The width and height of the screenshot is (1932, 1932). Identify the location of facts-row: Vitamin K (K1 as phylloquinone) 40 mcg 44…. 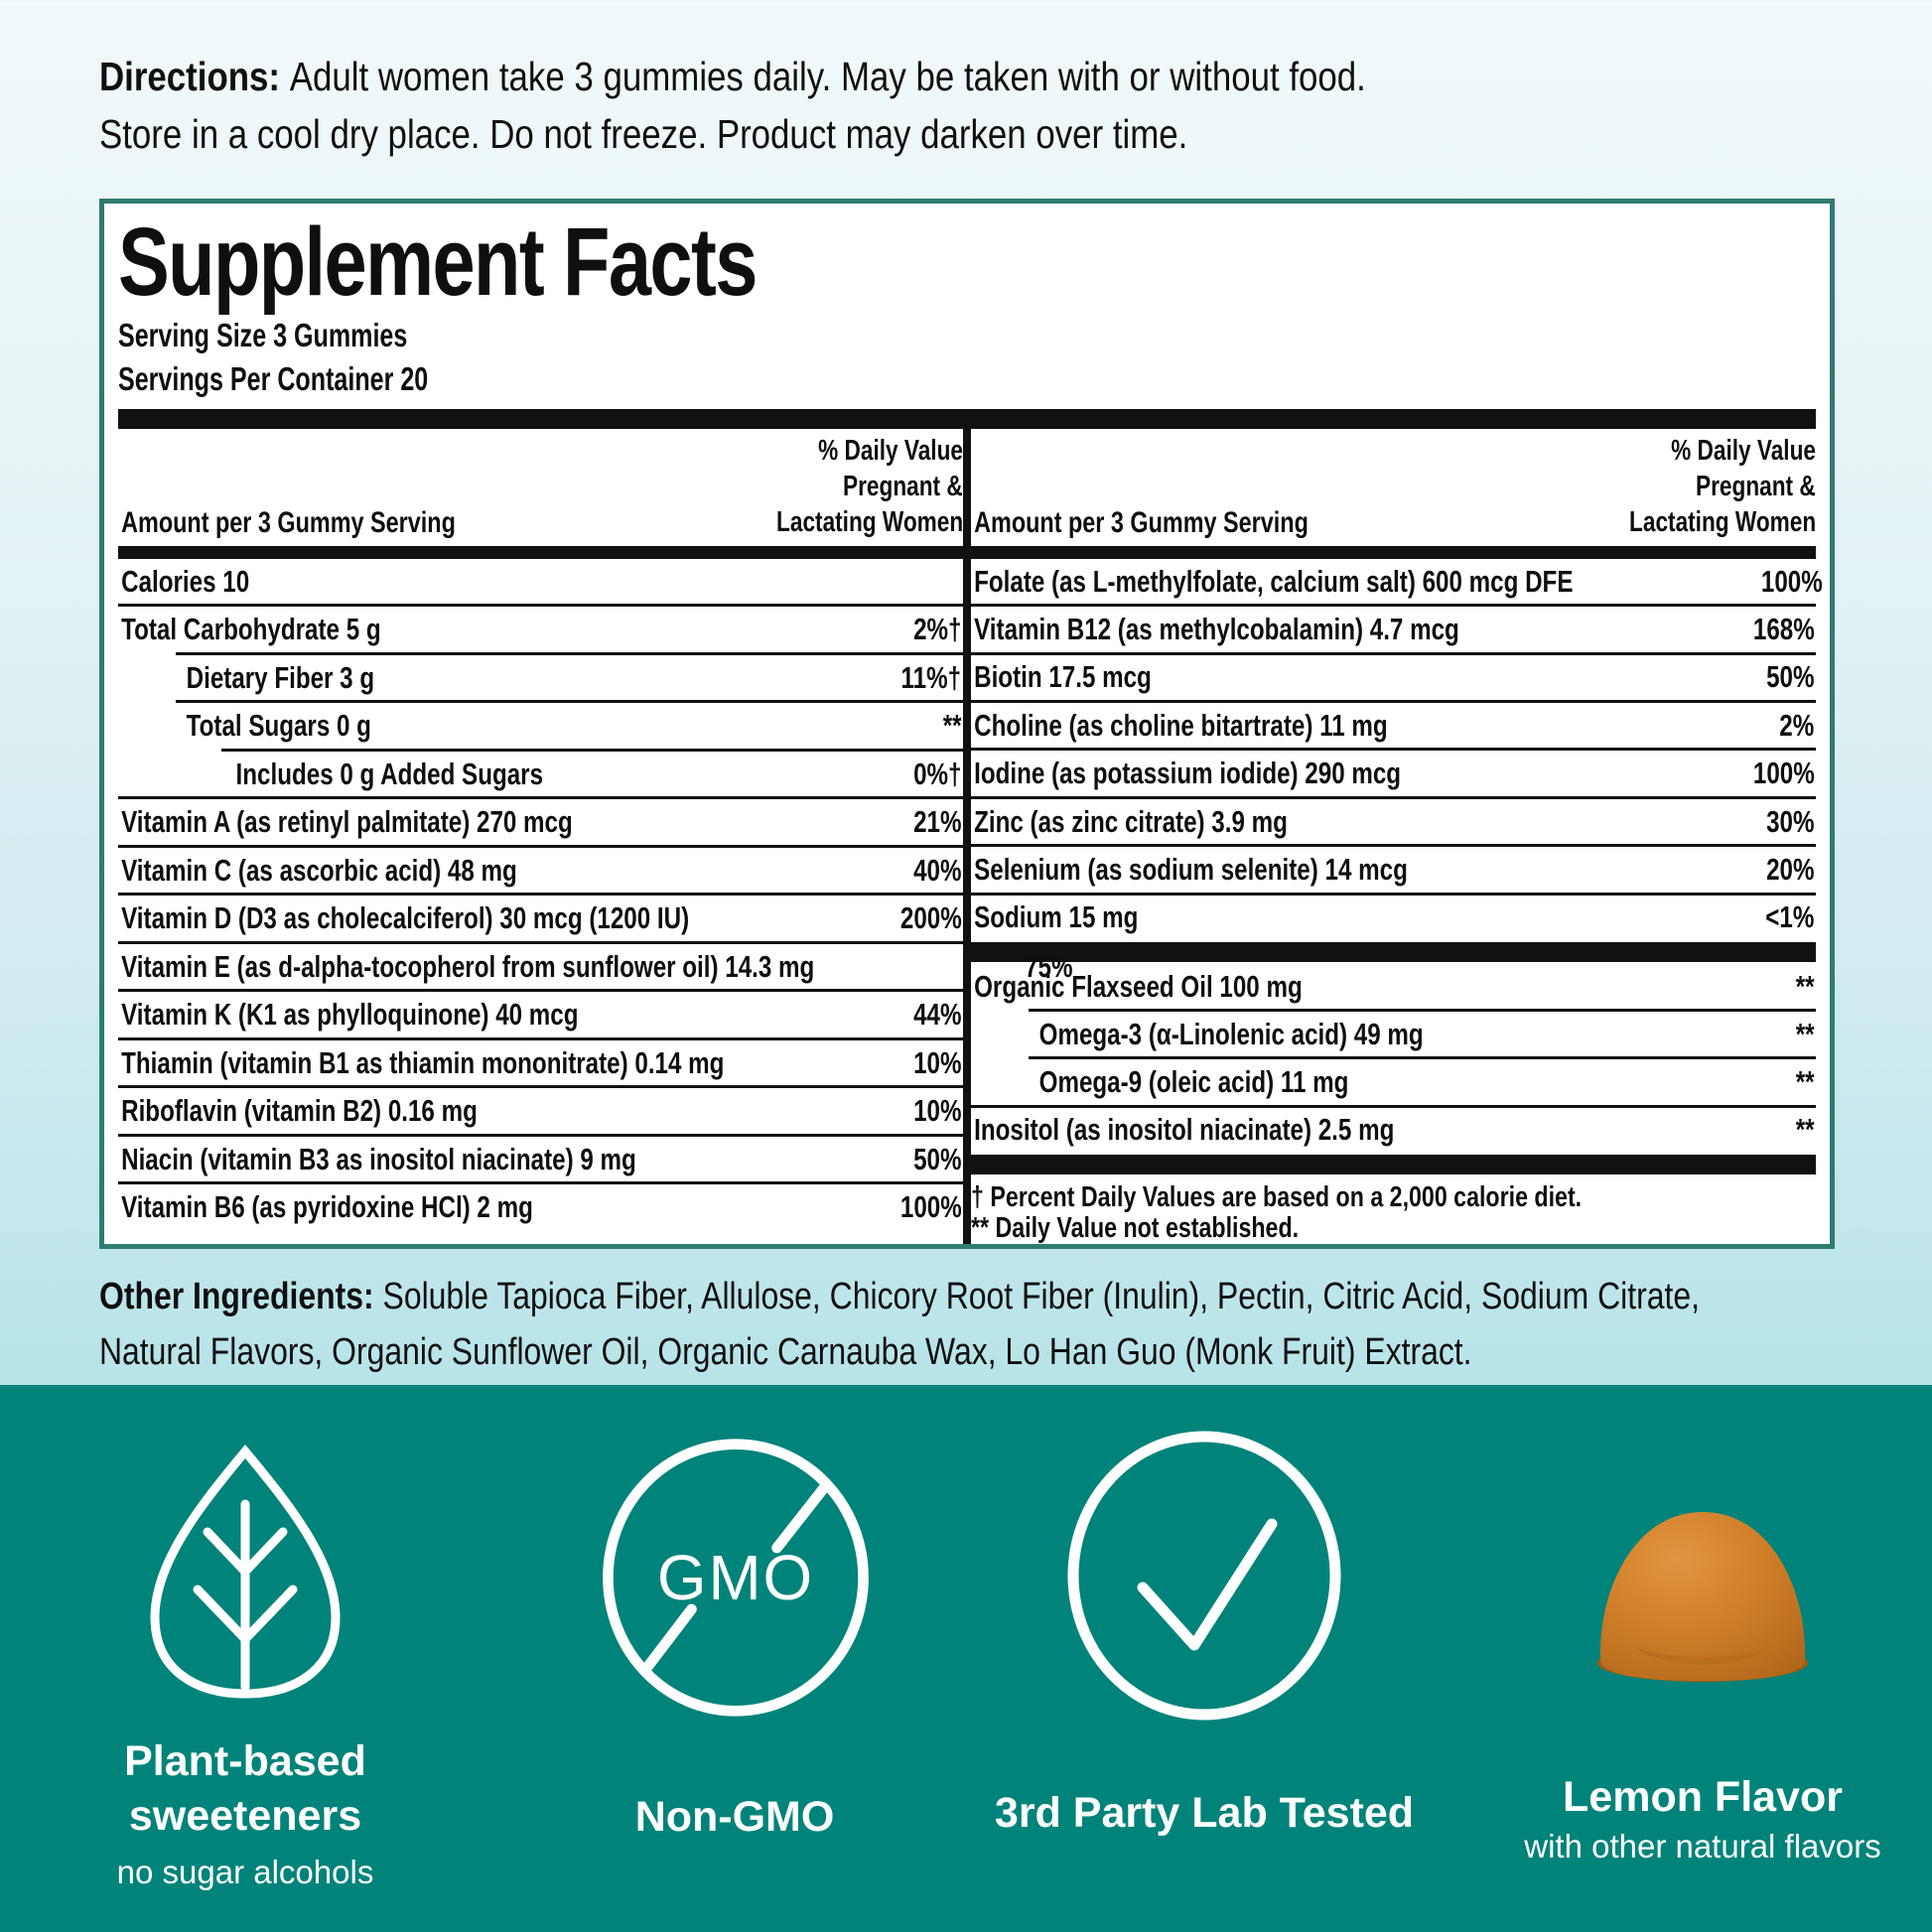
(540, 1015).